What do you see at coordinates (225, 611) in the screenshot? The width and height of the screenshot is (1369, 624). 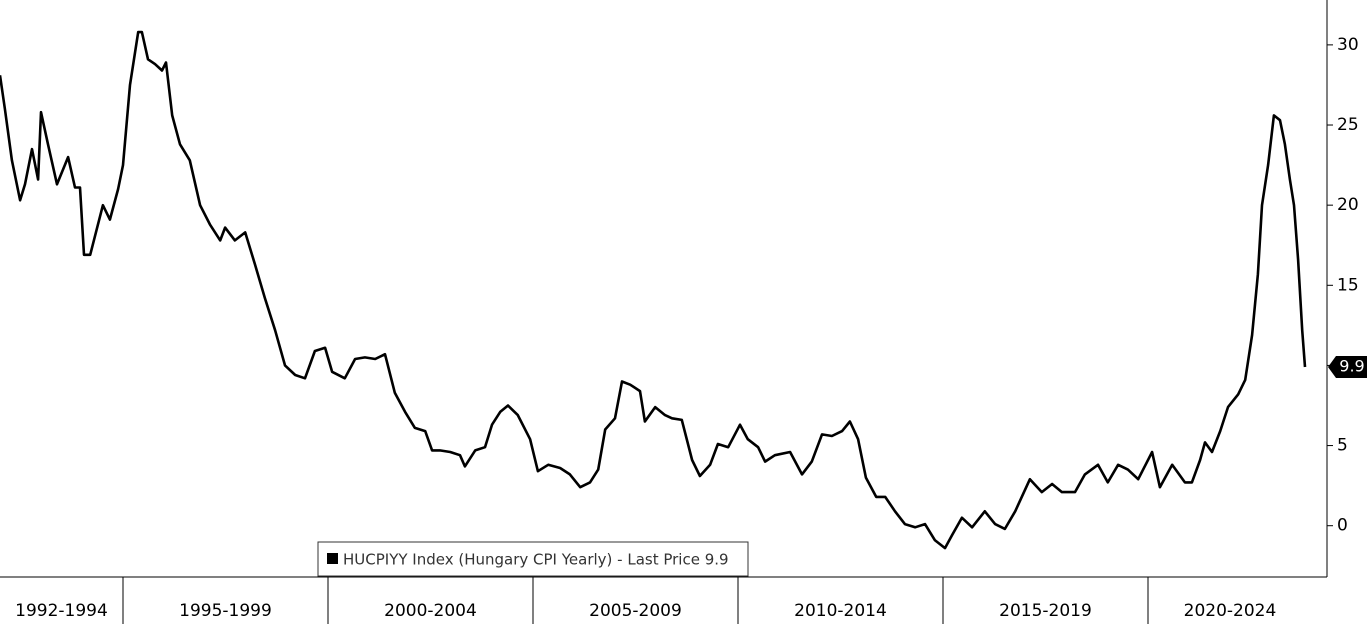 I see `x-tick-label: 1995-1999` at bounding box center [225, 611].